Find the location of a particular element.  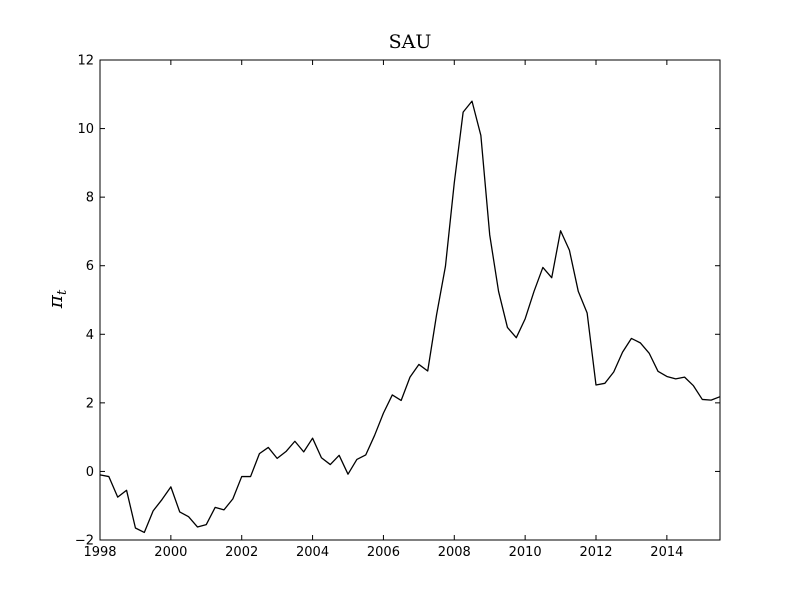

y-axis-label: πt is located at coordinates (56, 299).